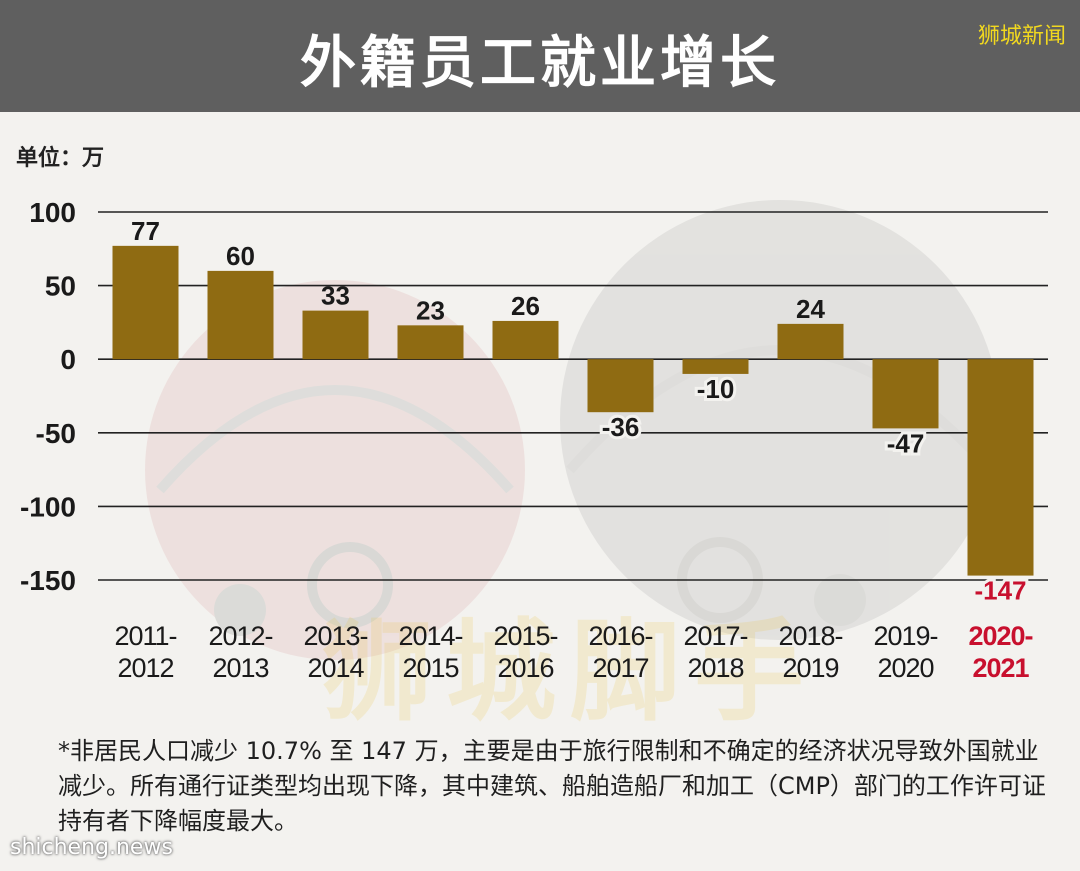 This screenshot has height=871, width=1080. I want to click on x-tick-label: 2013, so click(240, 668).